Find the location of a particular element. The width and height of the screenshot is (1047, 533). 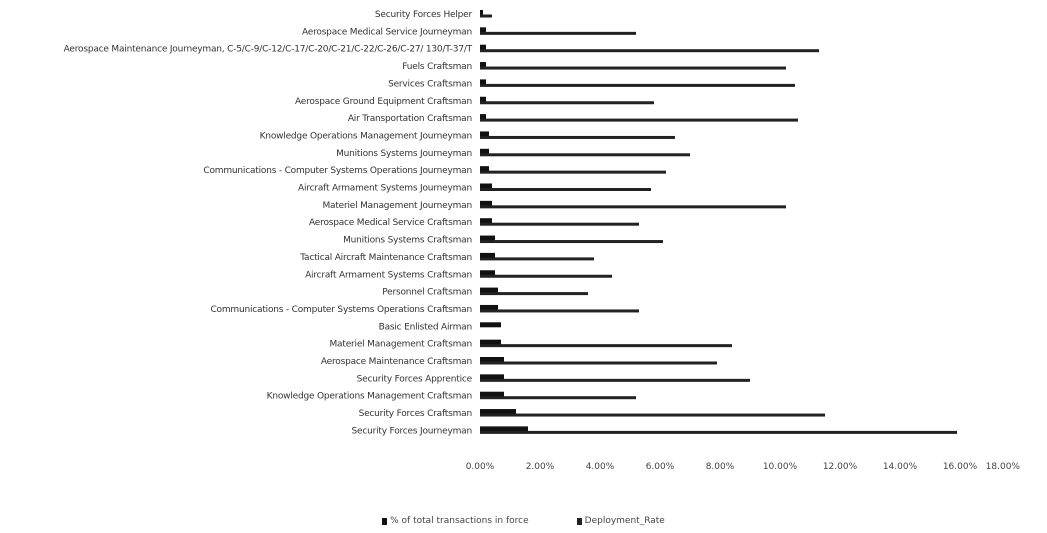

legend-item-series-2: Deployment_Rate is located at coordinates (620, 521).